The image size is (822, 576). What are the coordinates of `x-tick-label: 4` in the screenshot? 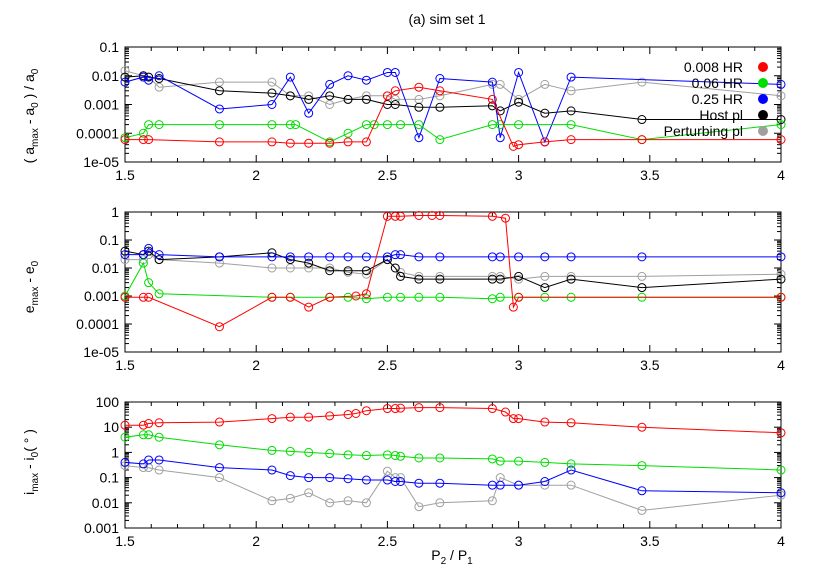 It's located at (781, 365).